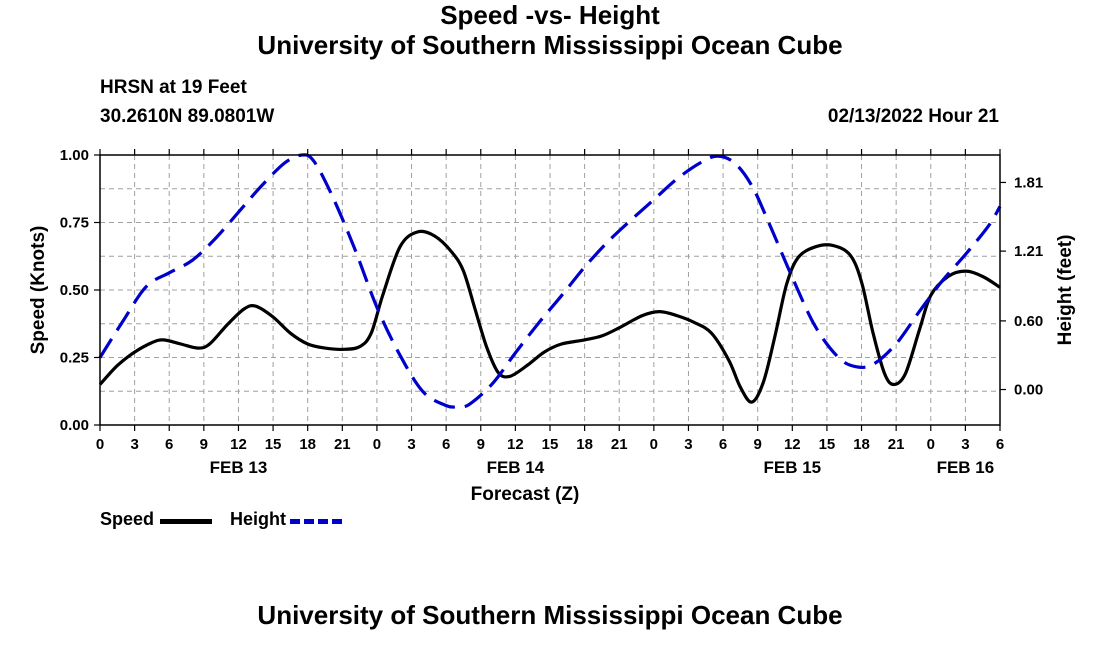 The width and height of the screenshot is (1100, 650). I want to click on y-right-tick-label: 1.21, so click(1028, 251).